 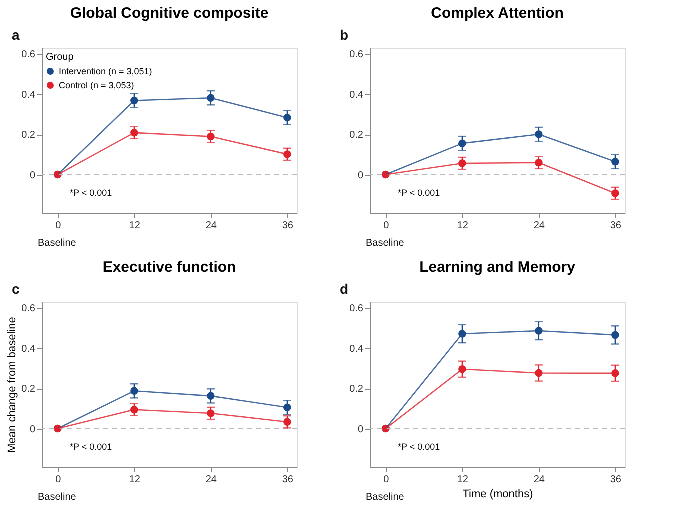 I want to click on chart-title: Global Cognitive composite, so click(x=169, y=13).